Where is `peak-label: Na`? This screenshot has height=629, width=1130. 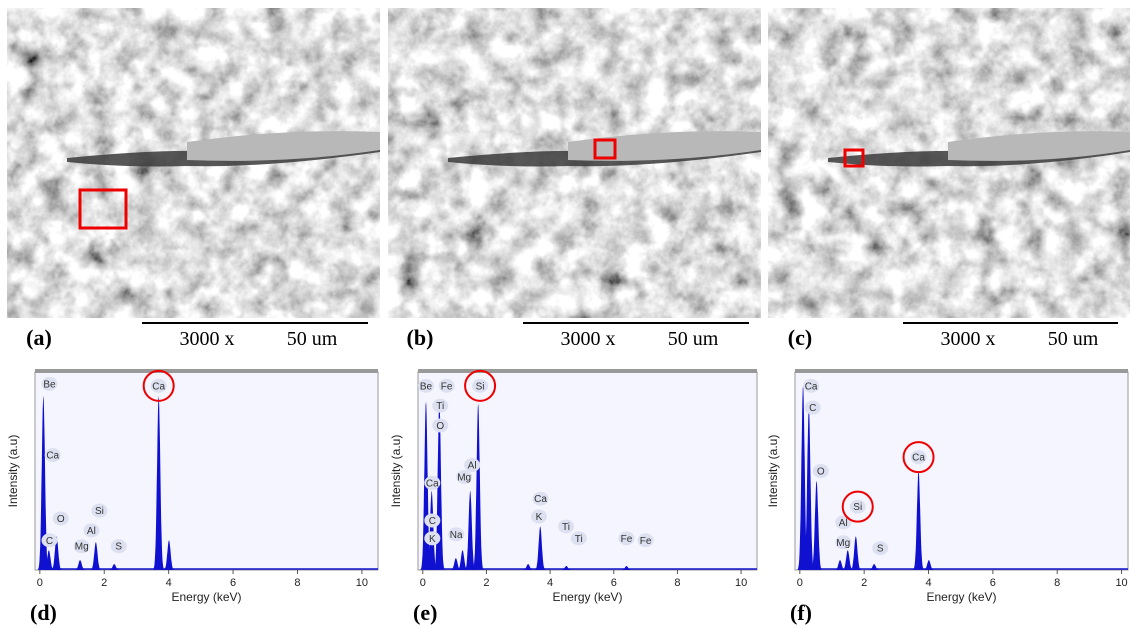 peak-label: Na is located at coordinates (456, 535).